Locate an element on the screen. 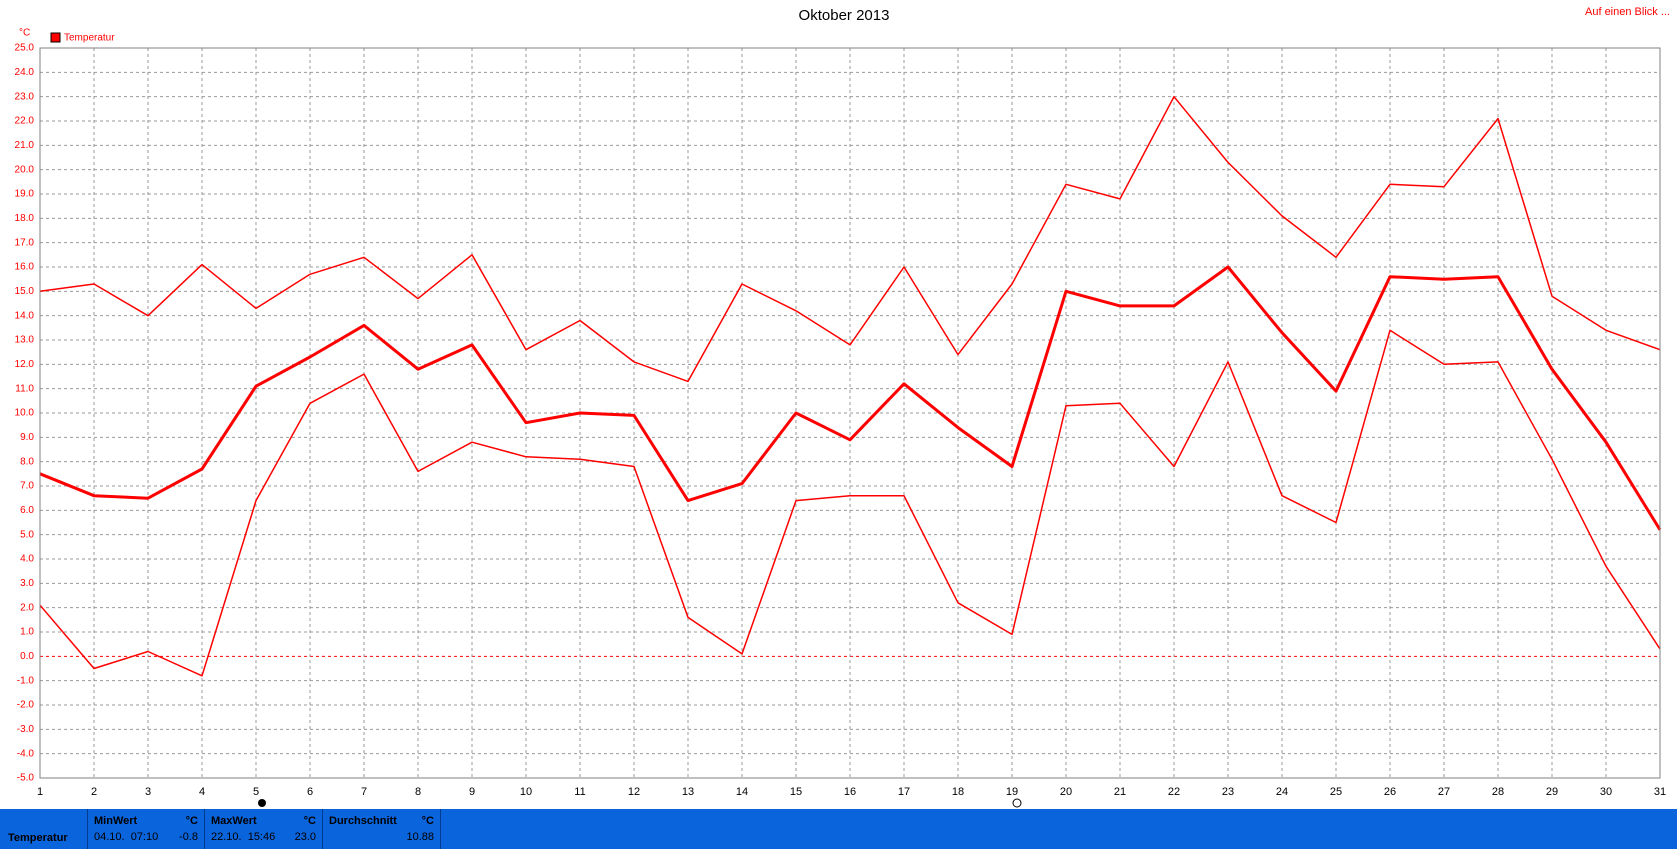  unit-label: °C is located at coordinates (24, 33).